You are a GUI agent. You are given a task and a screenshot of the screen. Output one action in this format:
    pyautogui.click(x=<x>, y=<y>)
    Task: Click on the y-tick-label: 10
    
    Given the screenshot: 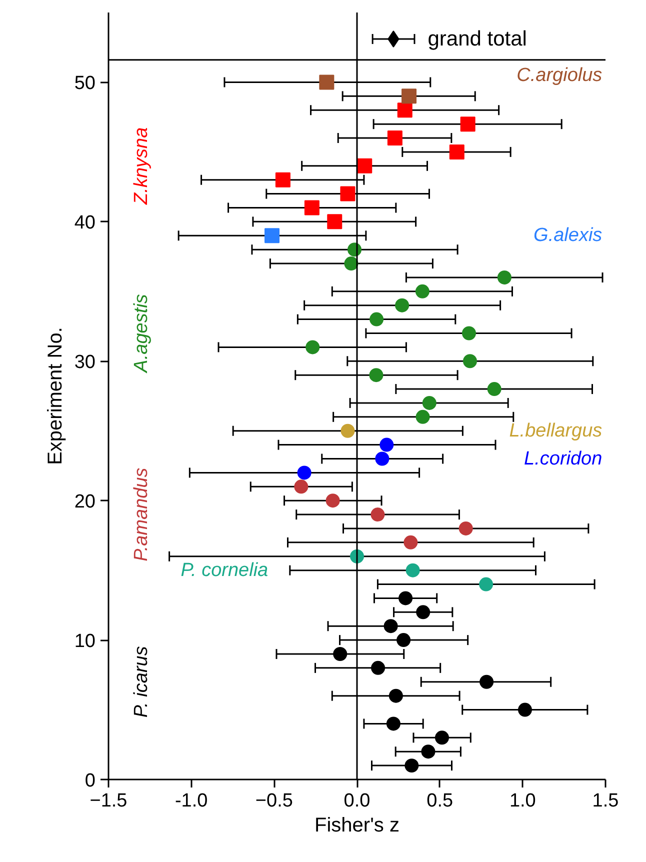 What is the action you would take?
    pyautogui.click(x=85, y=641)
    